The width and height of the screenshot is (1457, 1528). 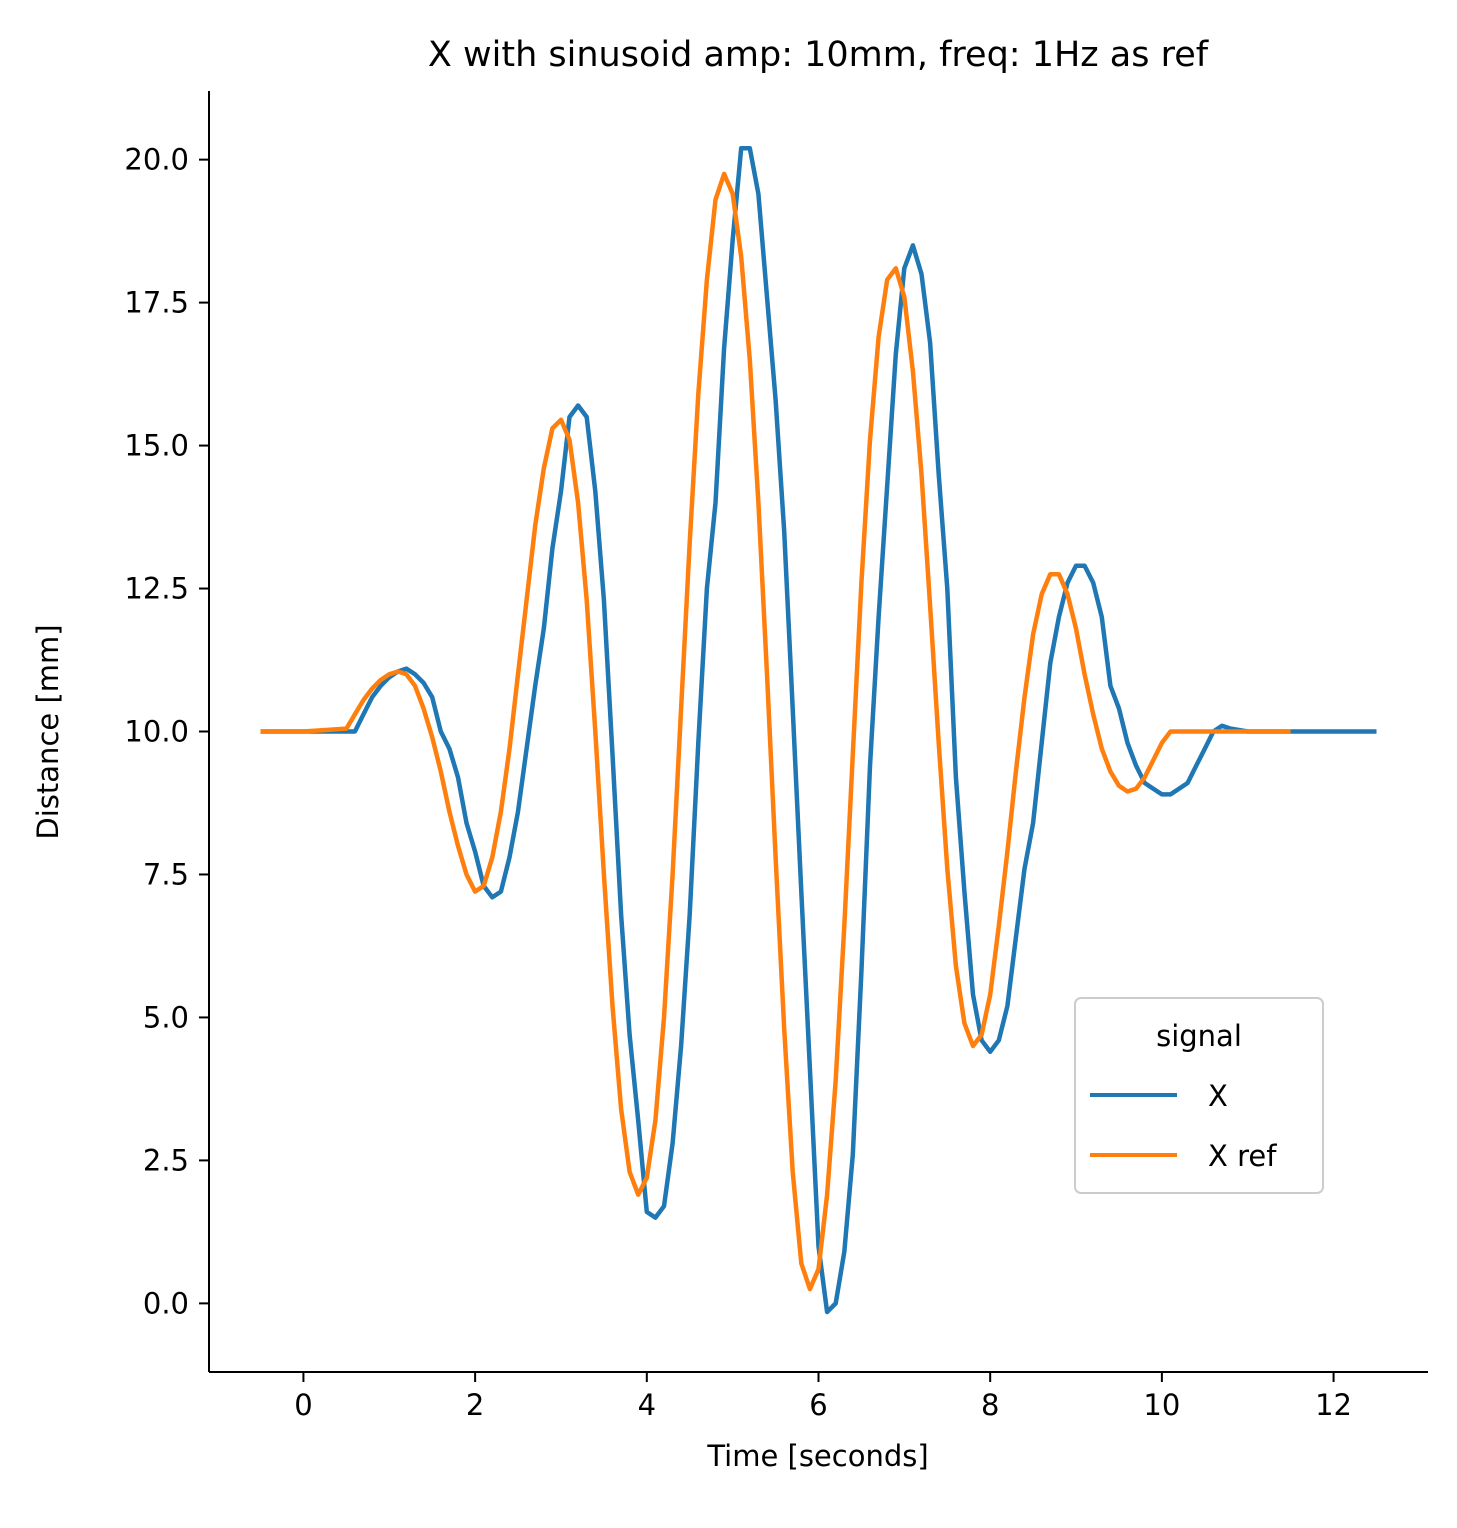 I want to click on y-ticks: 0.0 2.5 5.0 7.5 10.0 12.5 15.0 17.5 20.0, so click(x=166, y=731).